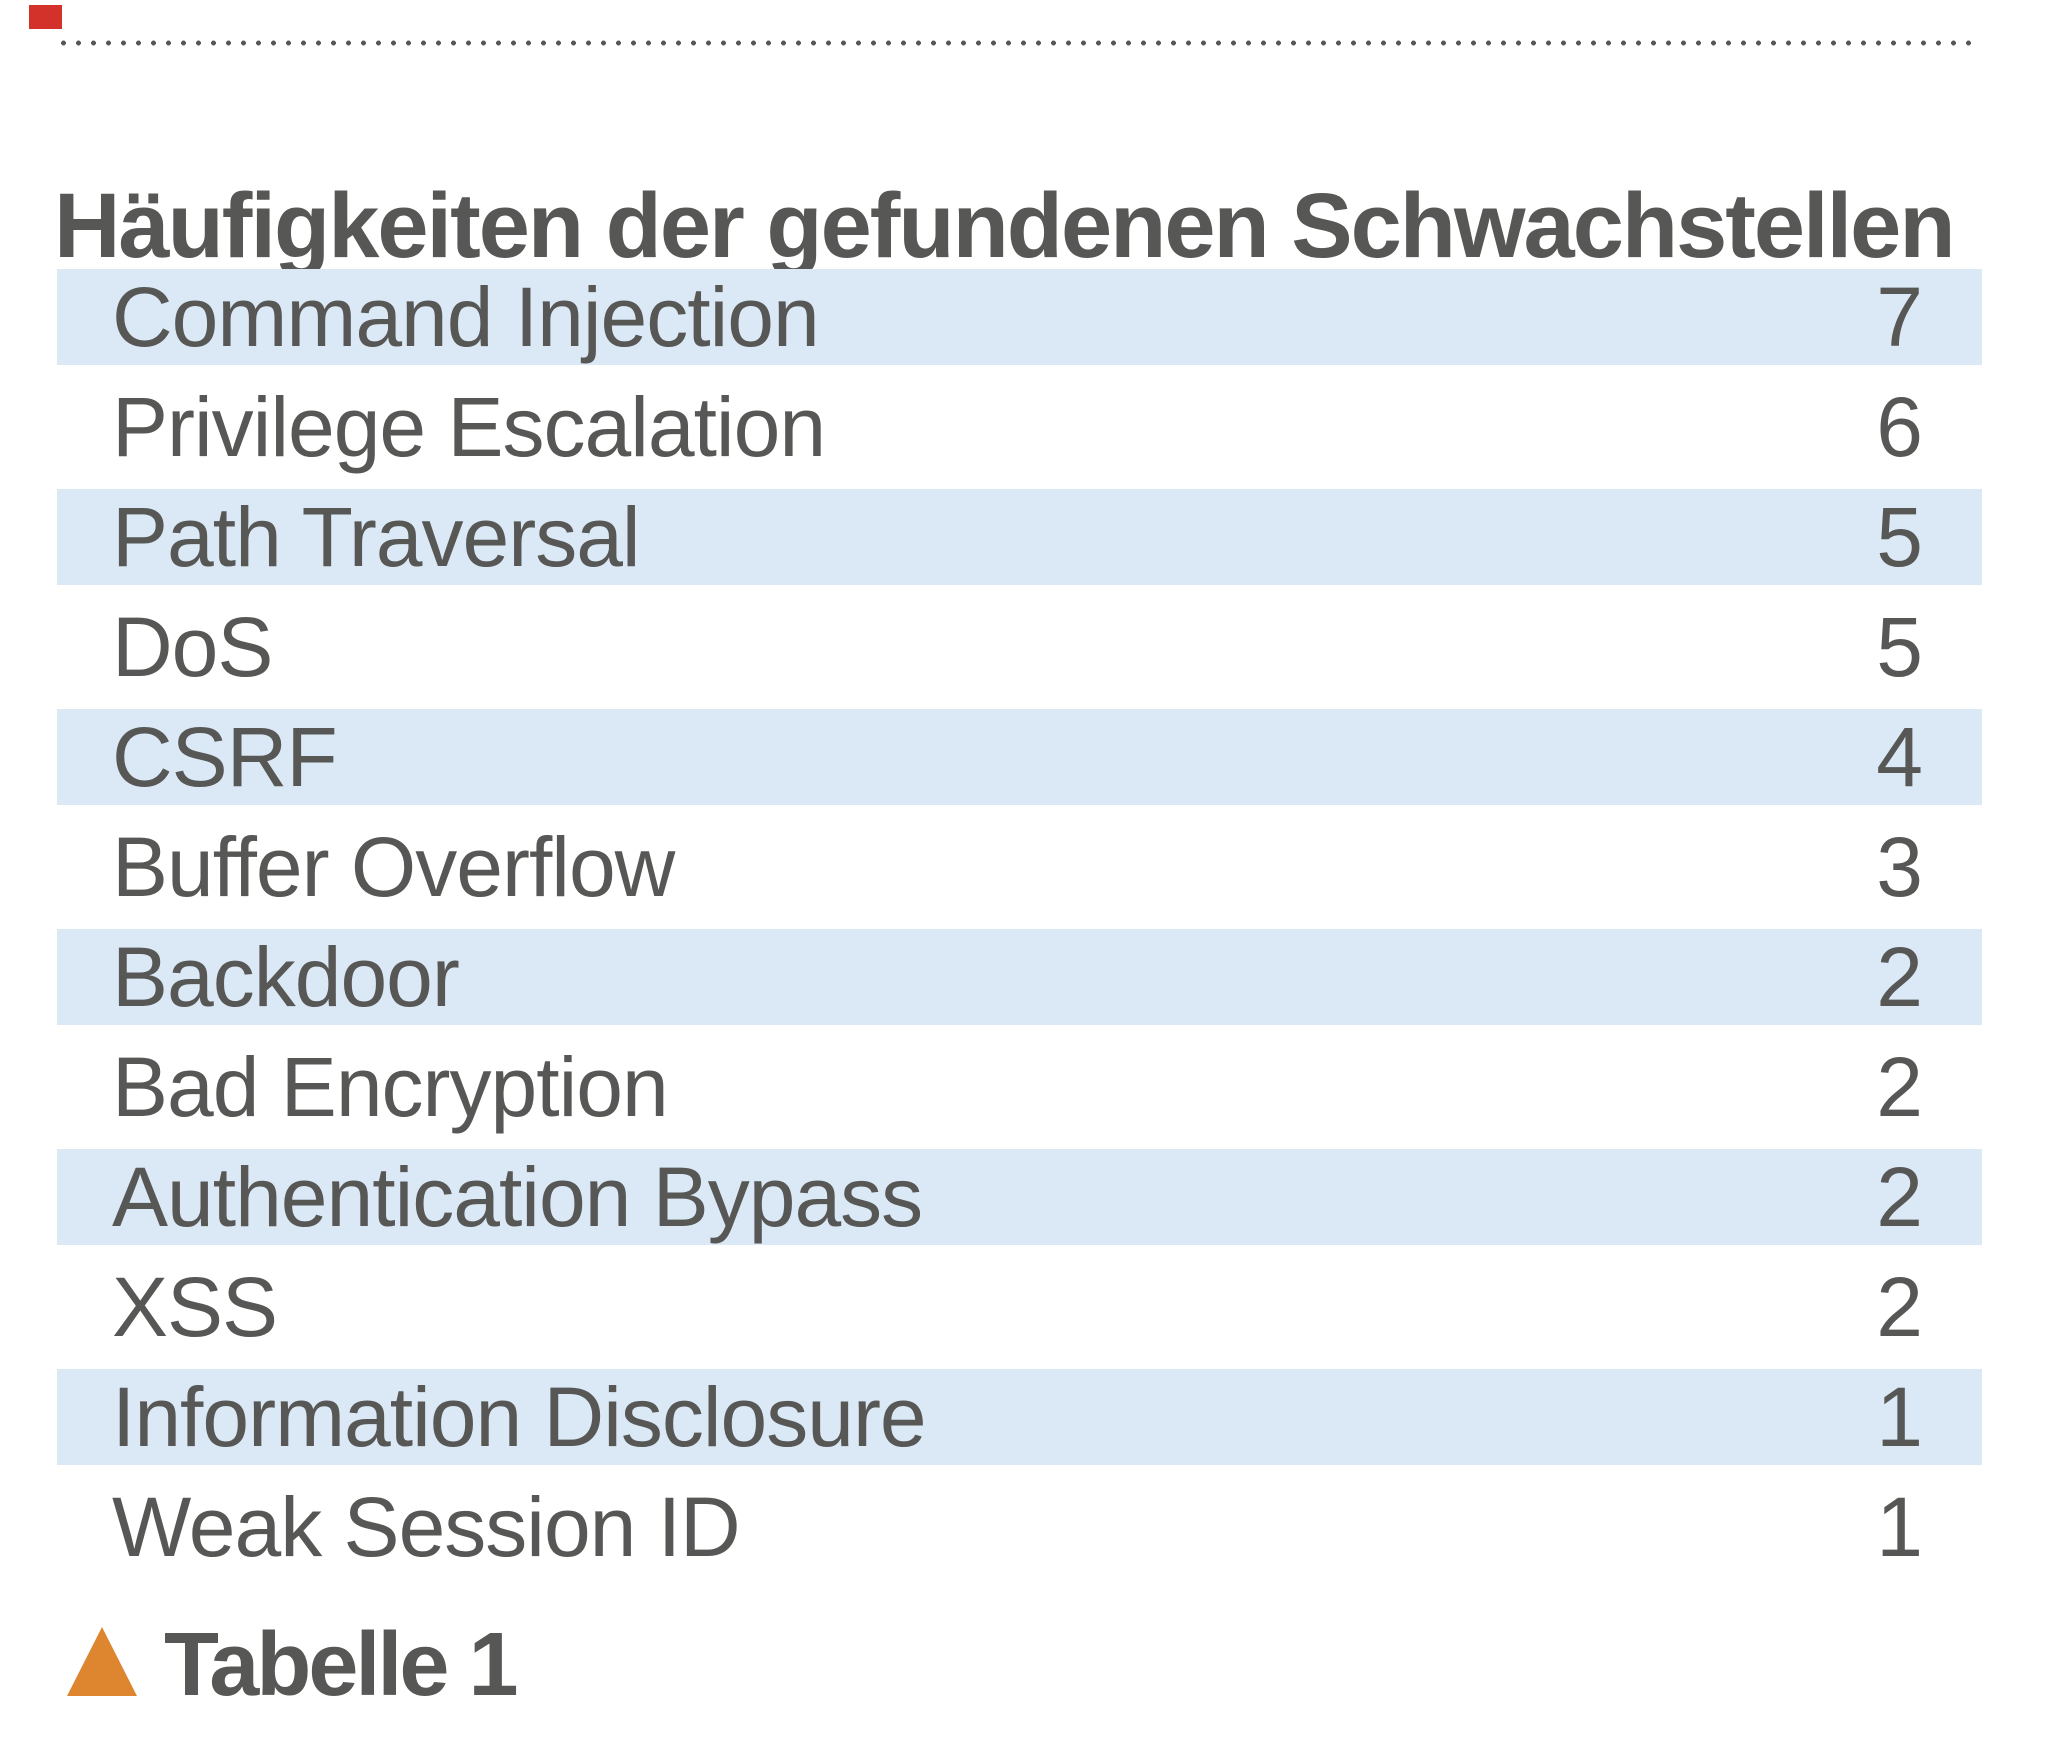 The height and width of the screenshot is (1746, 2050). Describe the element at coordinates (1019, 1417) in the screenshot. I see `table-row: Information Disclosure 1` at that location.